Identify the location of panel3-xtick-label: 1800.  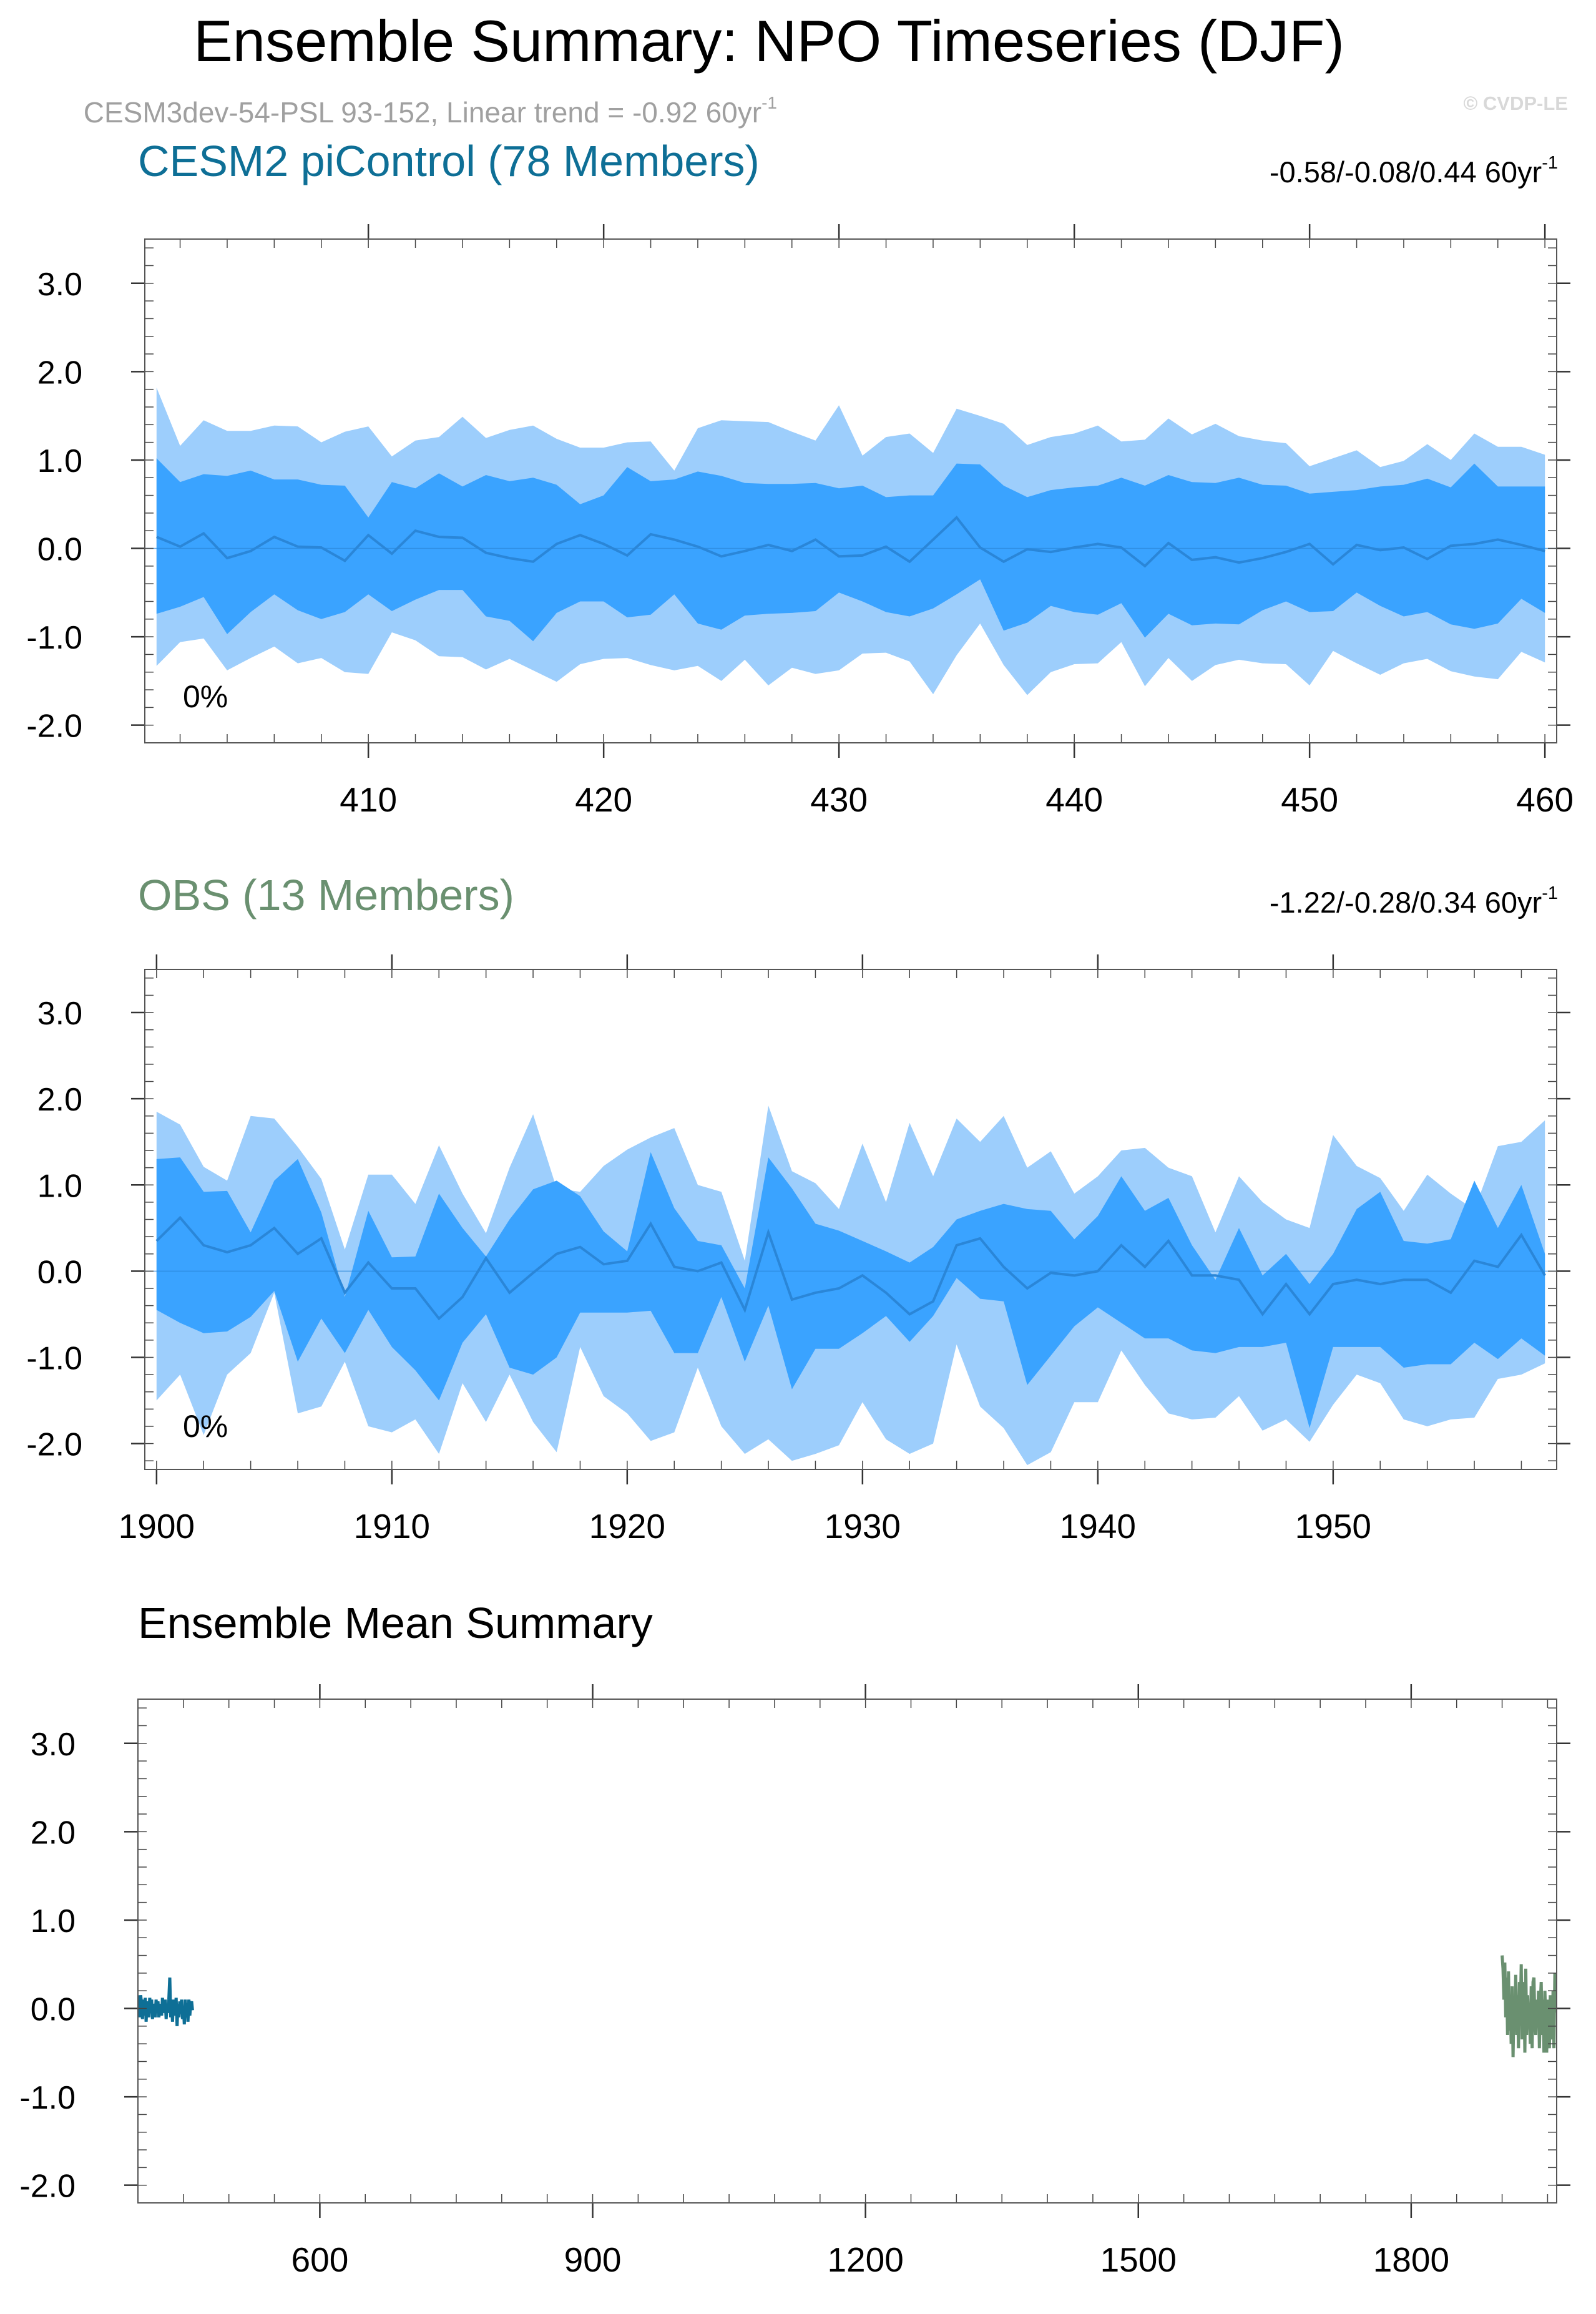
(1411, 2259).